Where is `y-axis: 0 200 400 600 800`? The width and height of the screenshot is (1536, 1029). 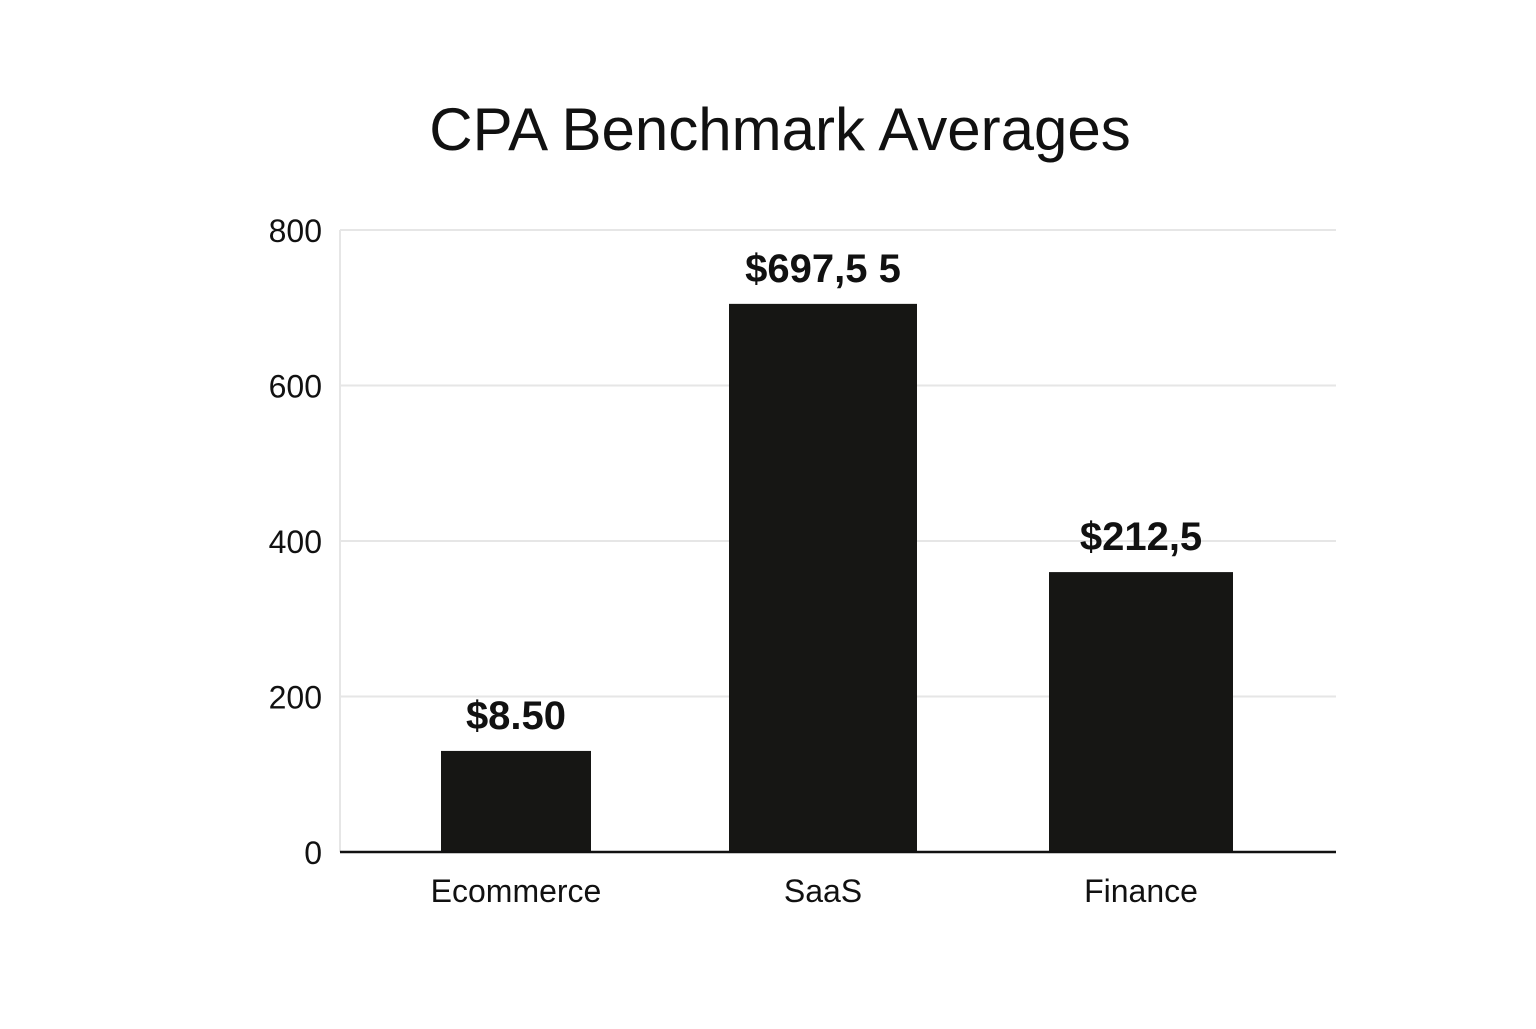
y-axis: 0 200 400 600 800 is located at coordinates (305, 542).